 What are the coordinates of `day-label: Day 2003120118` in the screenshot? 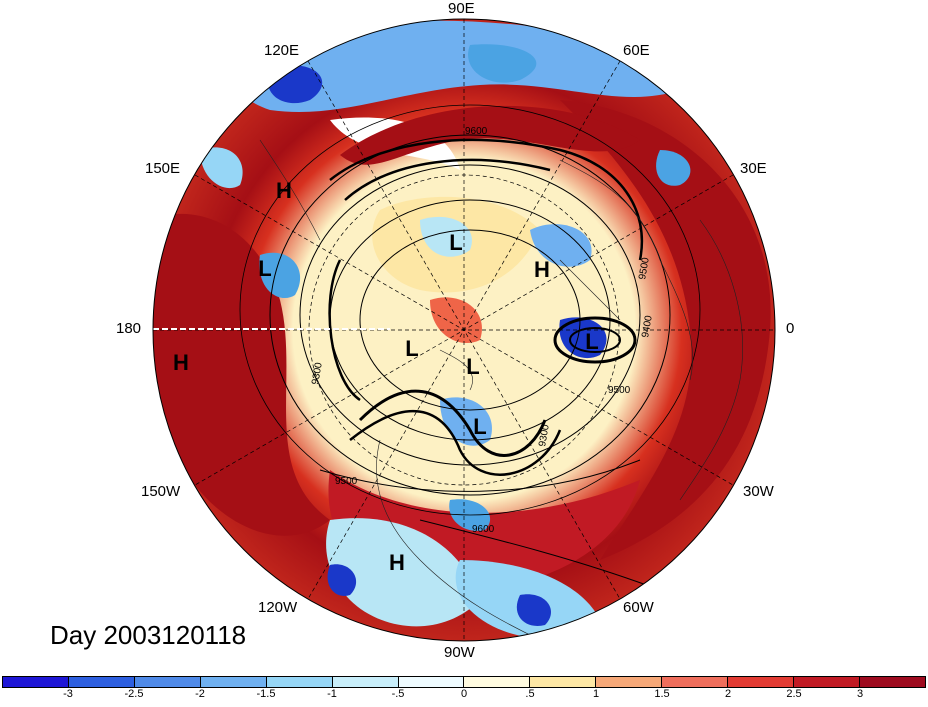 It's located at (148, 635).